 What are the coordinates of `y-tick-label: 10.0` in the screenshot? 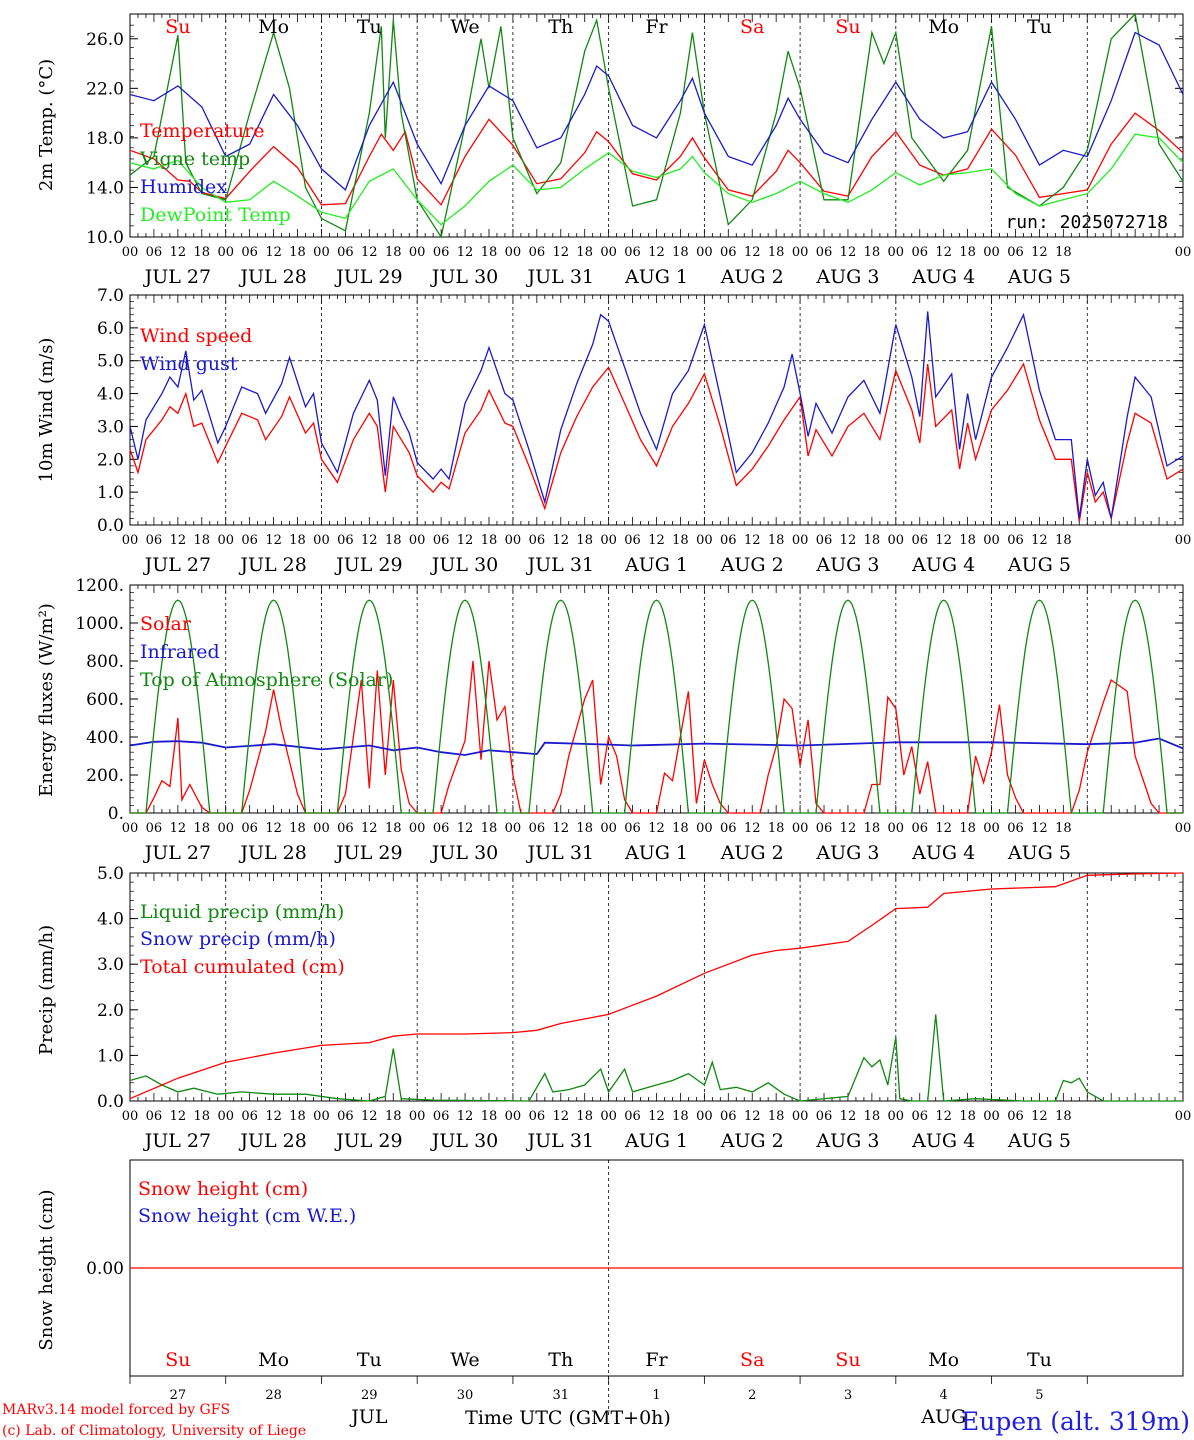 It's located at (105, 238).